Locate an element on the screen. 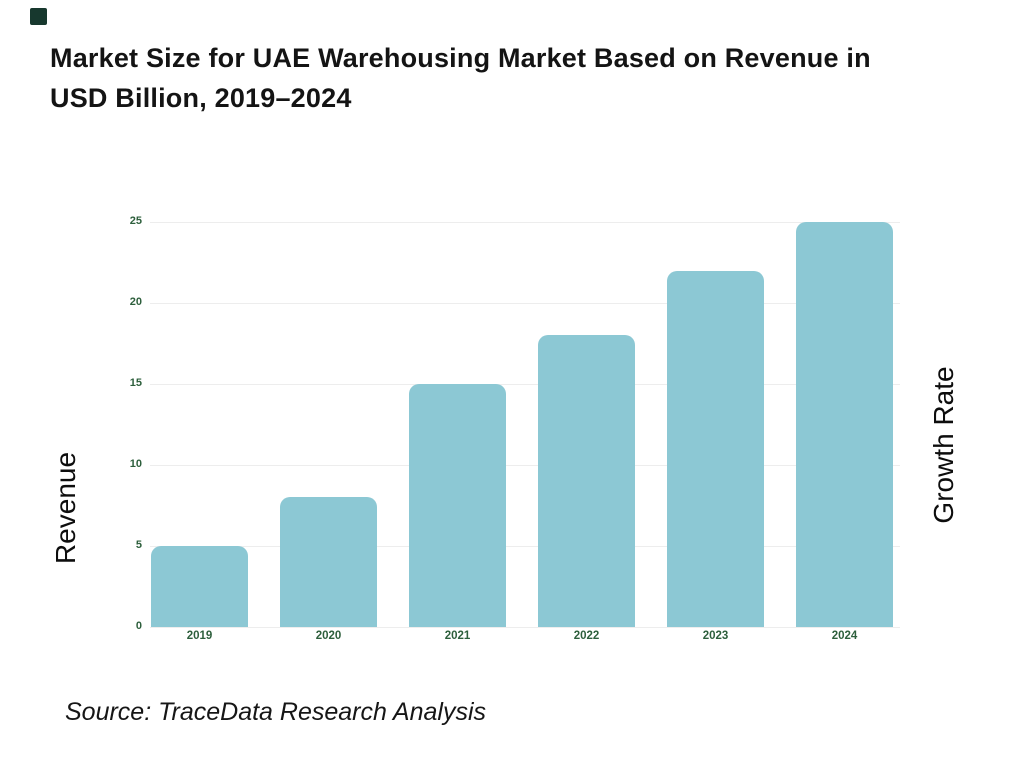  x-tick-label-2023: 2023 is located at coordinates (715, 636).